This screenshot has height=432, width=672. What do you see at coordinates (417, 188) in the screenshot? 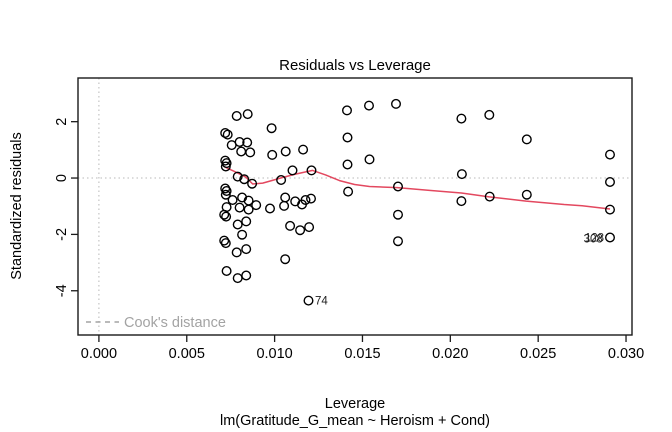
I see `smooth-trend-line` at bounding box center [417, 188].